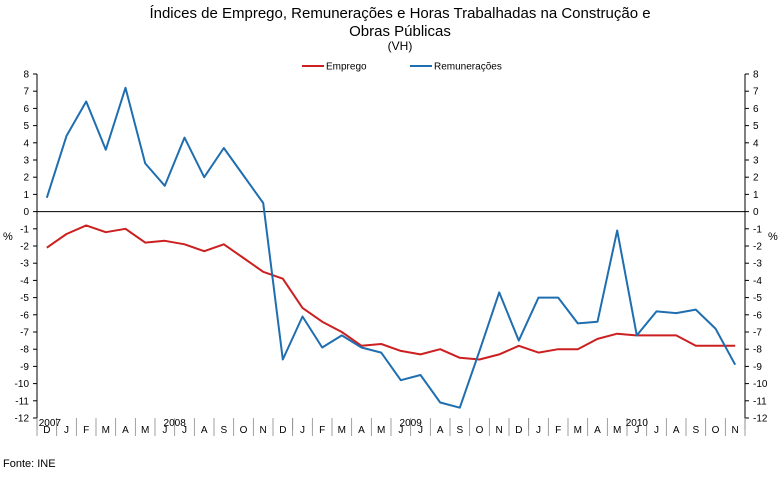 This screenshot has height=478, width=784. What do you see at coordinates (756, 75) in the screenshot?
I see `y-tick-label-right: 8` at bounding box center [756, 75].